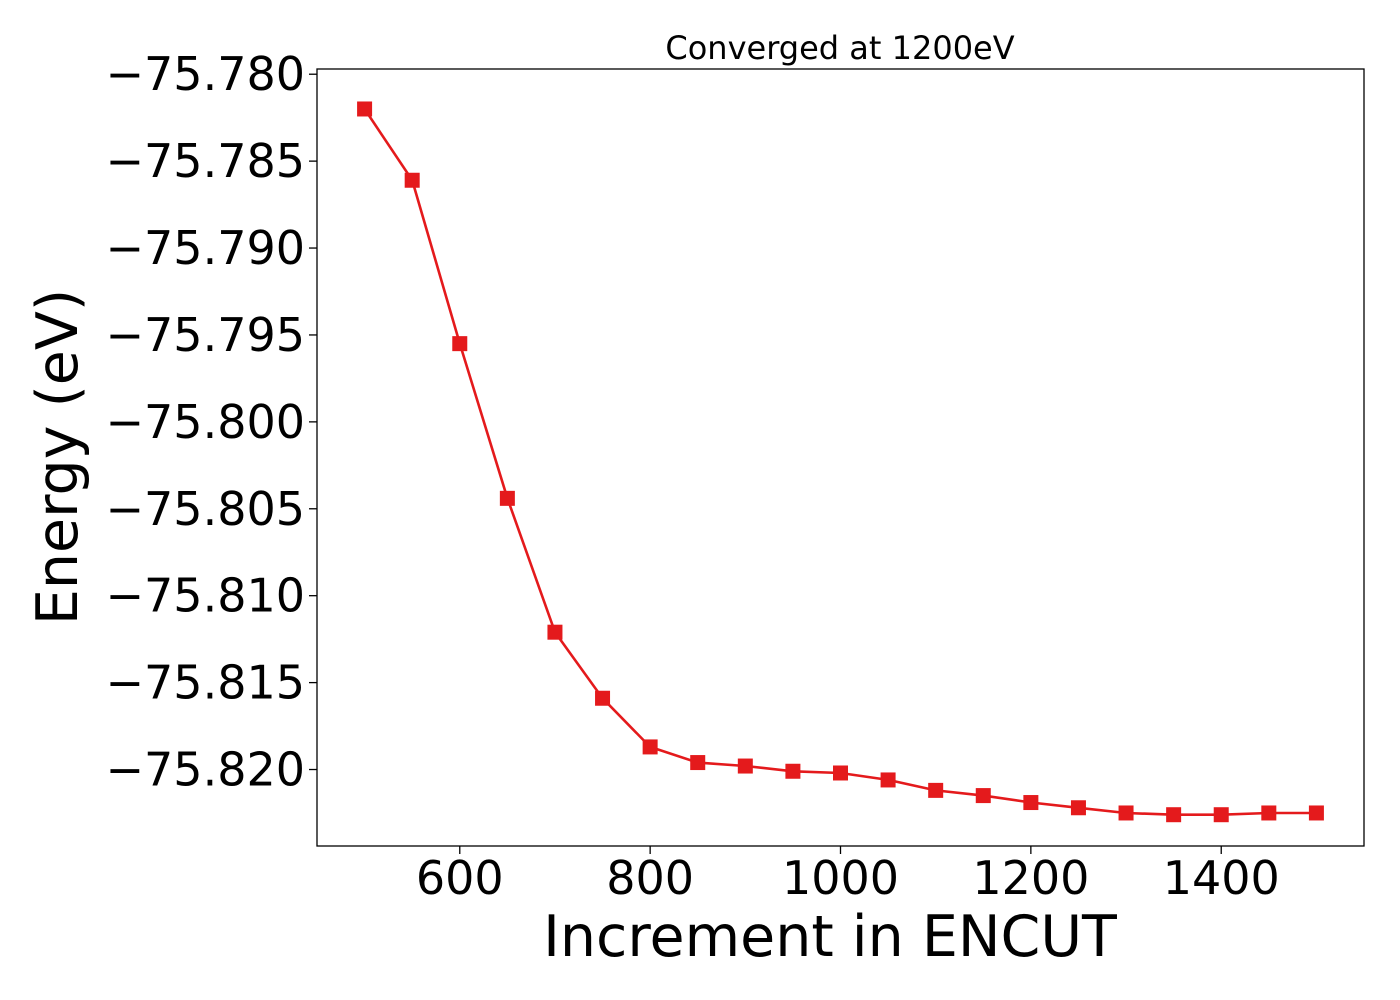  I want to click on y-tick-label: −75.805, so click(206, 509).